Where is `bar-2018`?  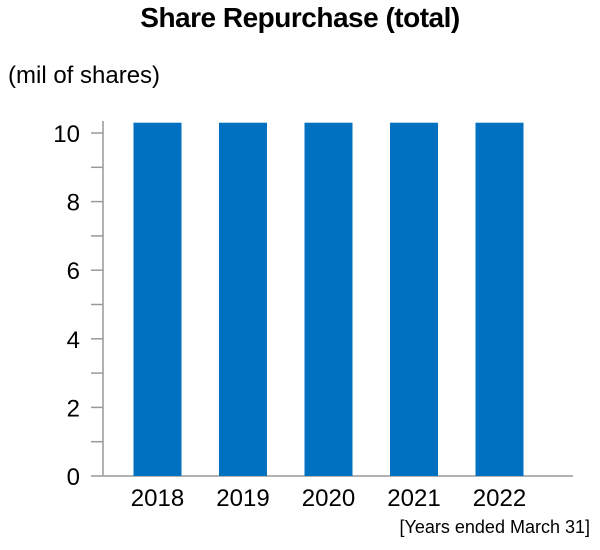 bar-2018 is located at coordinates (157, 299).